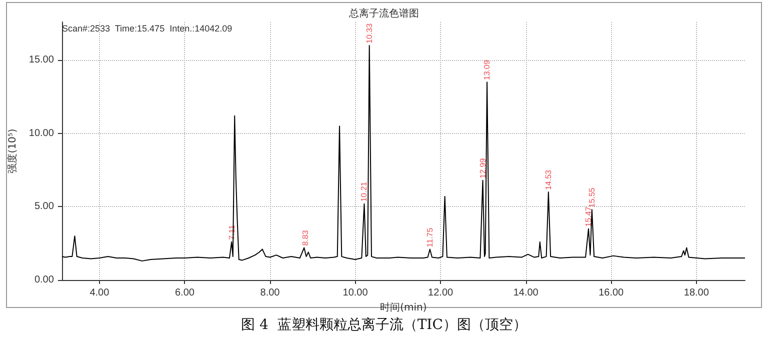 The image size is (768, 346). I want to click on x-tick-label: 12.00, so click(441, 293).